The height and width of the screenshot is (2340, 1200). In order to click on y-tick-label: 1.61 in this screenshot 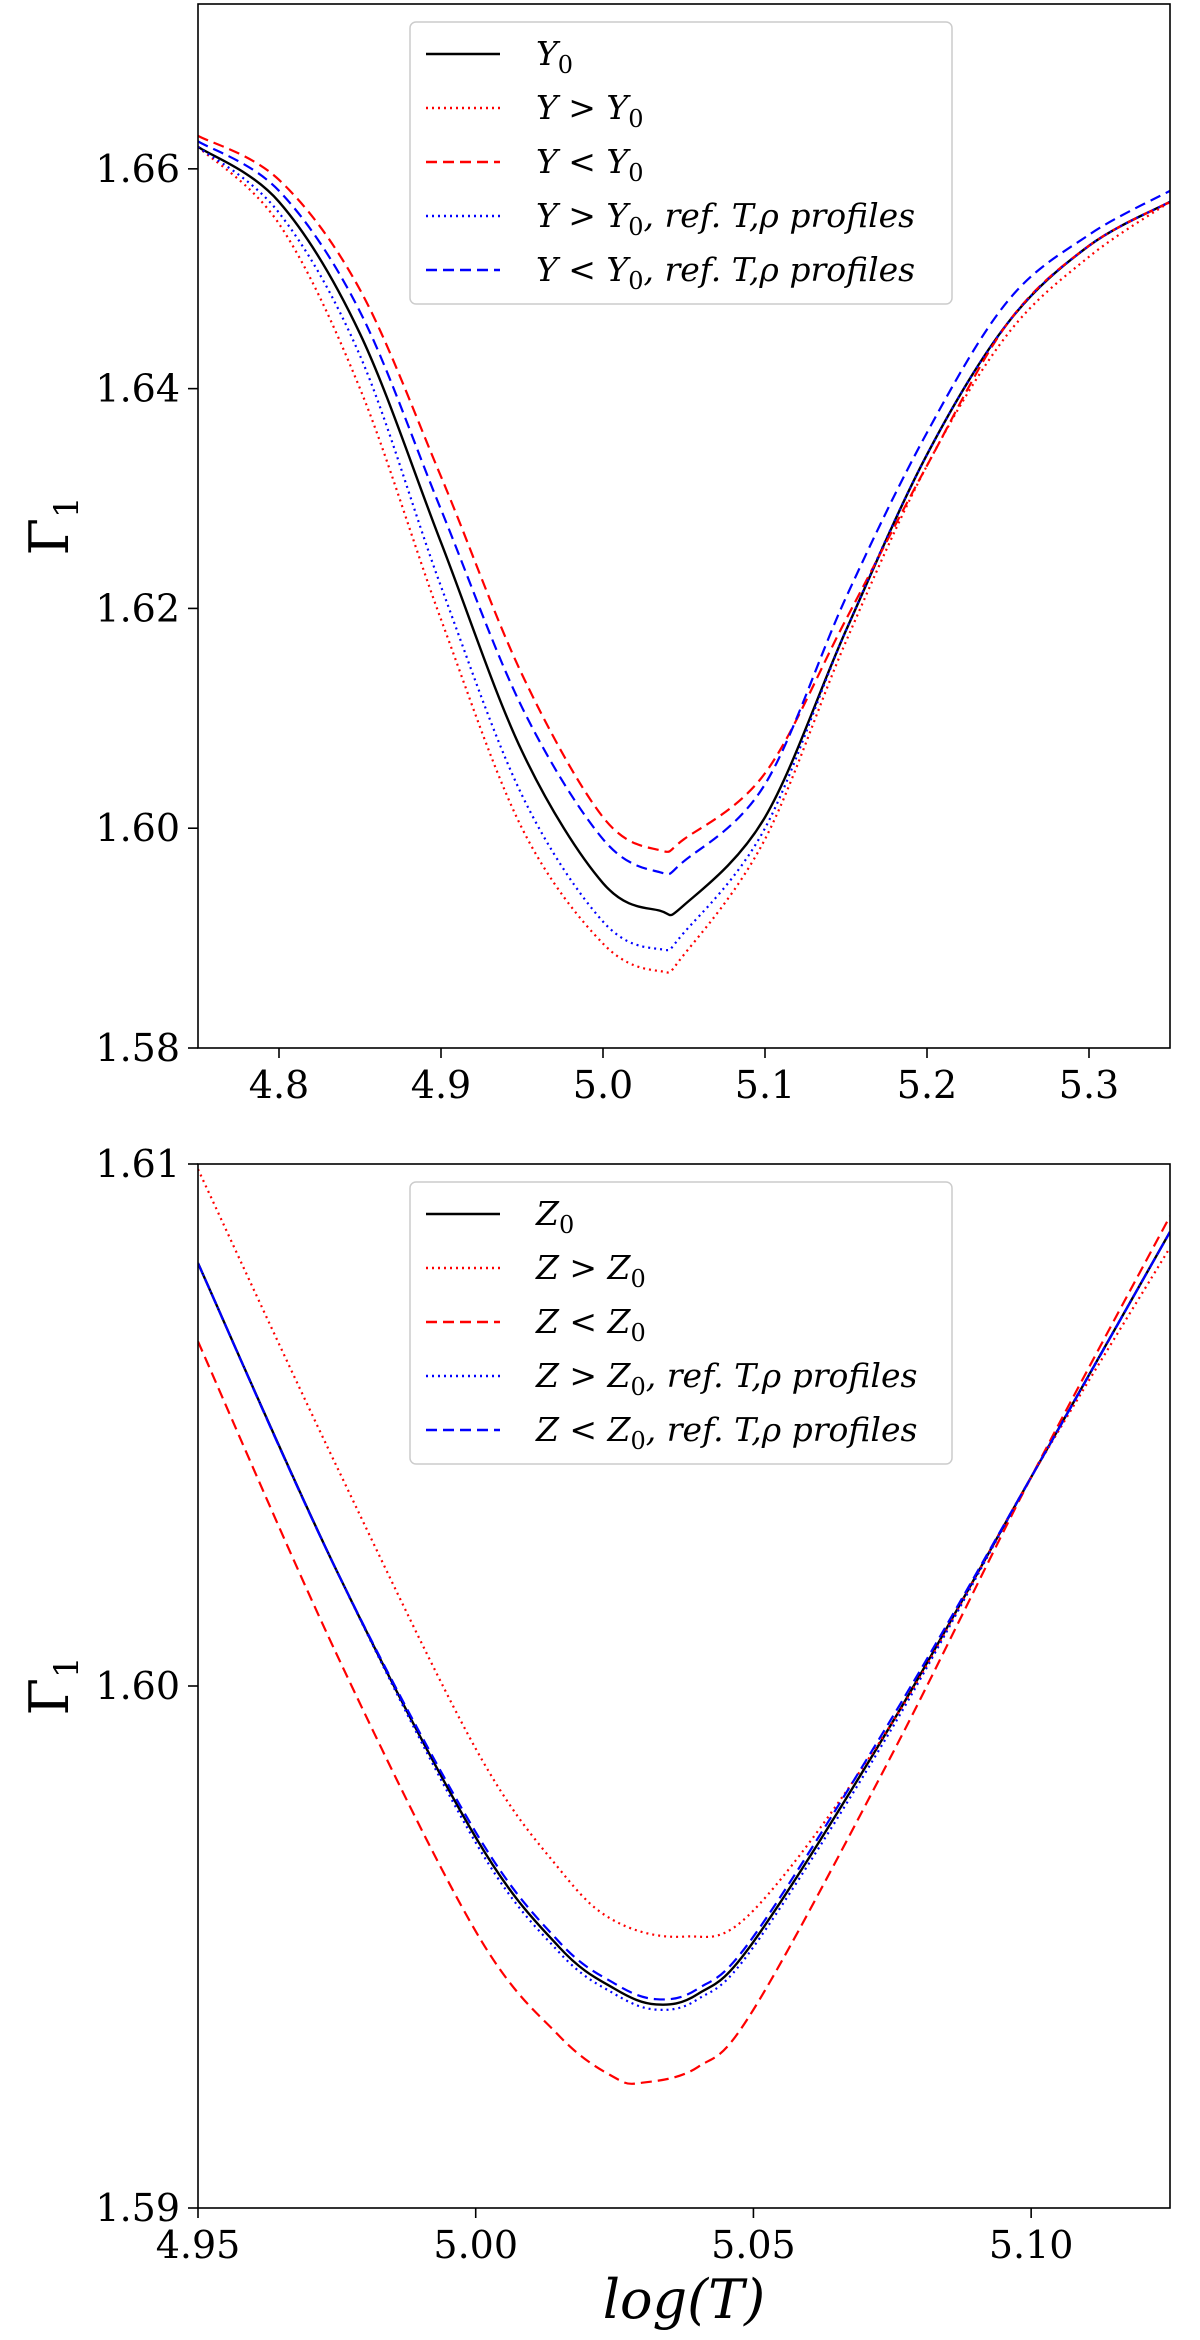, I will do `click(137, 1164)`.